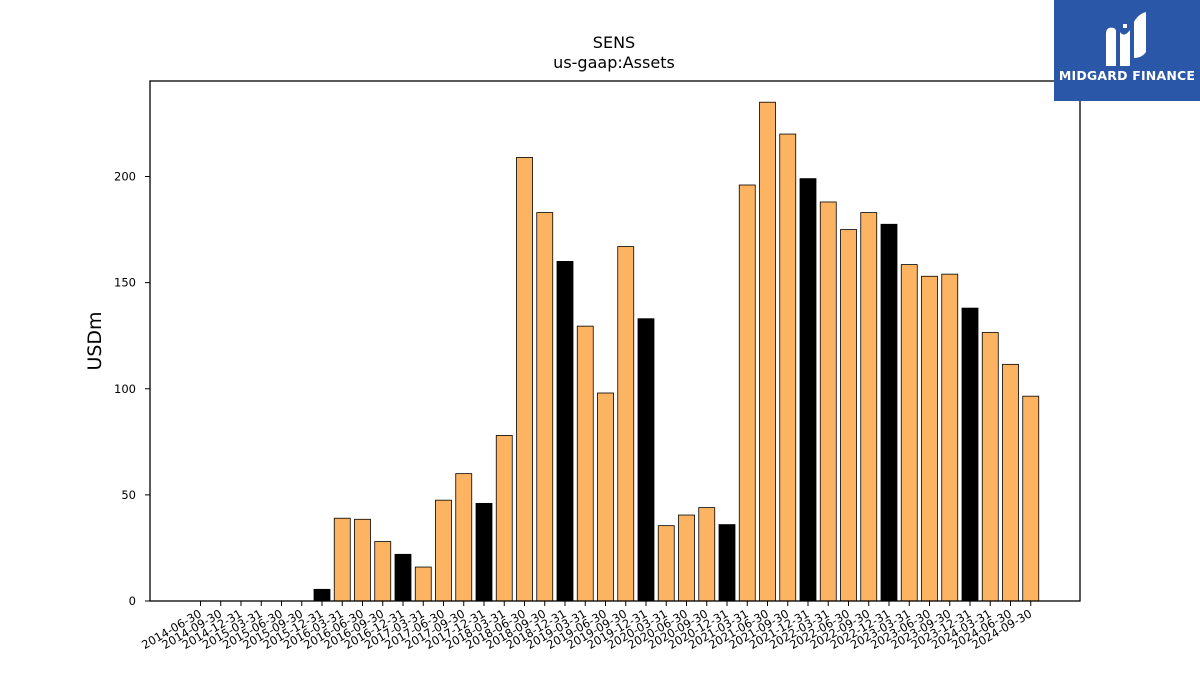 This screenshot has height=675, width=1200. What do you see at coordinates (128, 495) in the screenshot?
I see `y-tick-label: 50` at bounding box center [128, 495].